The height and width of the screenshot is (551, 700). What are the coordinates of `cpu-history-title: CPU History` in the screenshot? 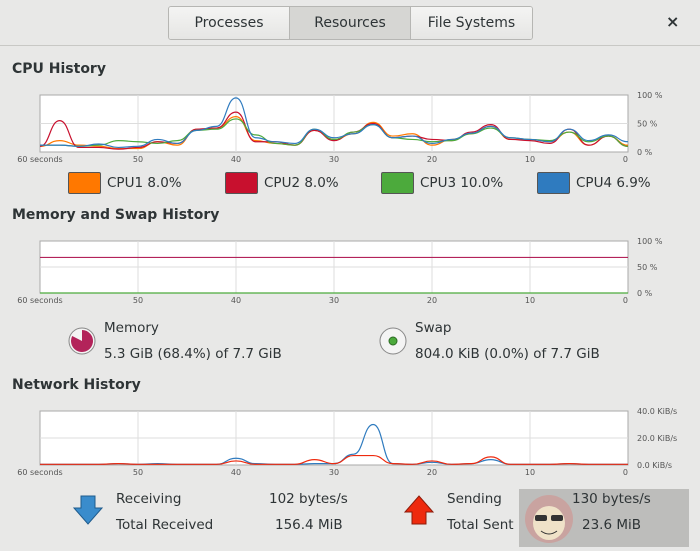 It's located at (59, 69).